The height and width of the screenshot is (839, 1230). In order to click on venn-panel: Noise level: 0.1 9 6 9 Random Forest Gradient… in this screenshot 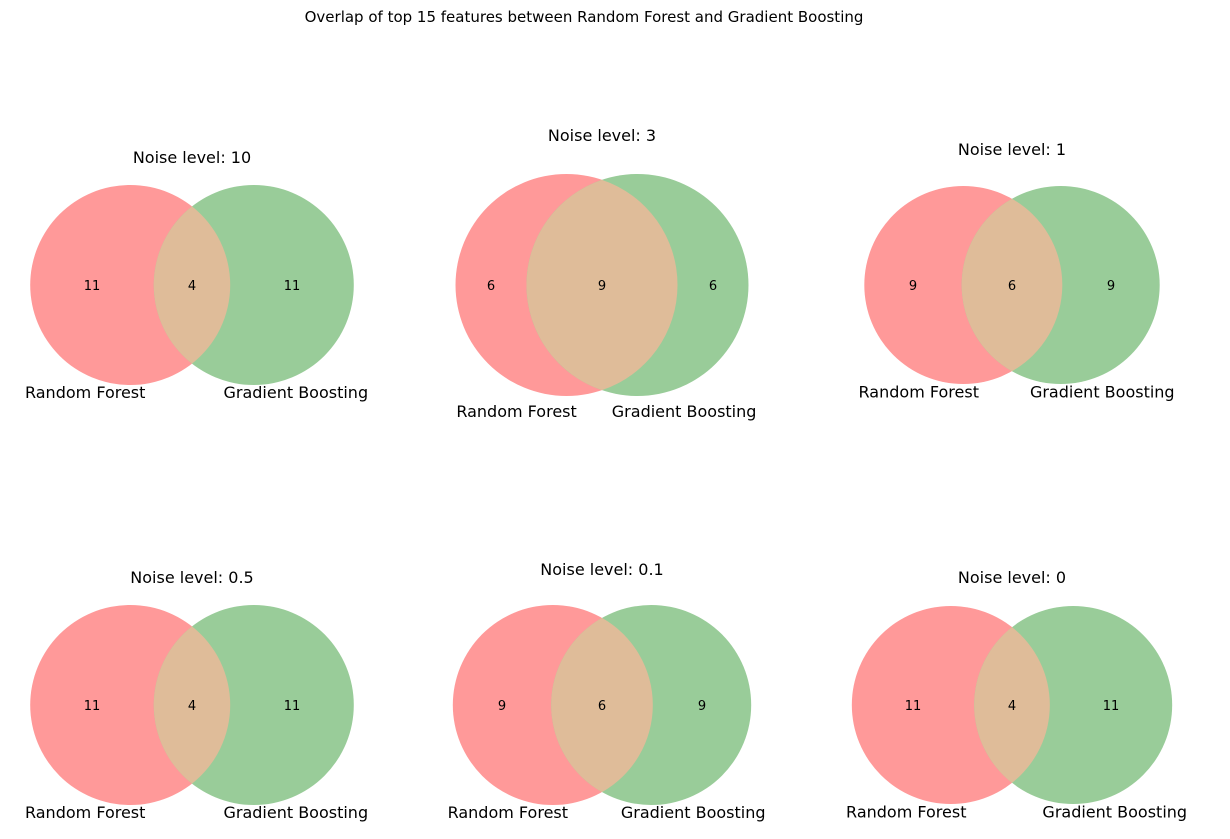, I will do `click(607, 691)`.